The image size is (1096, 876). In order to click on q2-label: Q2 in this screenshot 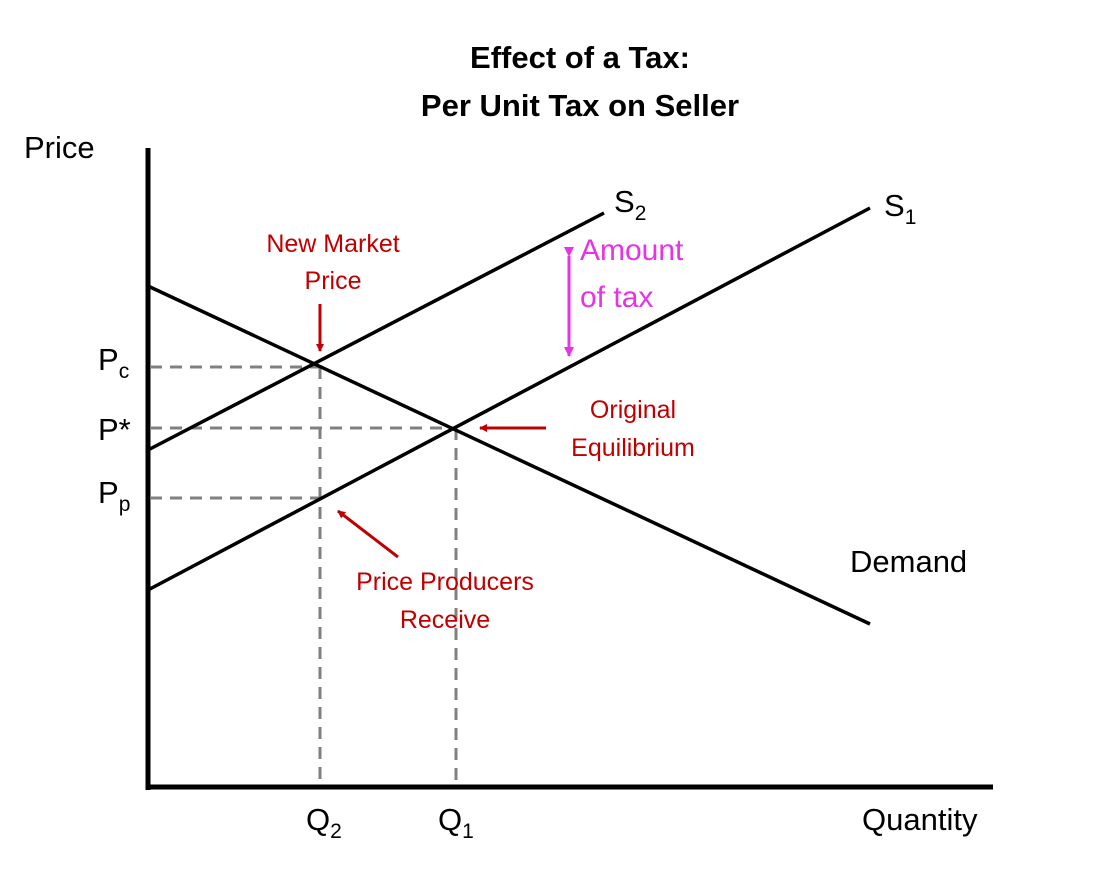, I will do `click(324, 822)`.